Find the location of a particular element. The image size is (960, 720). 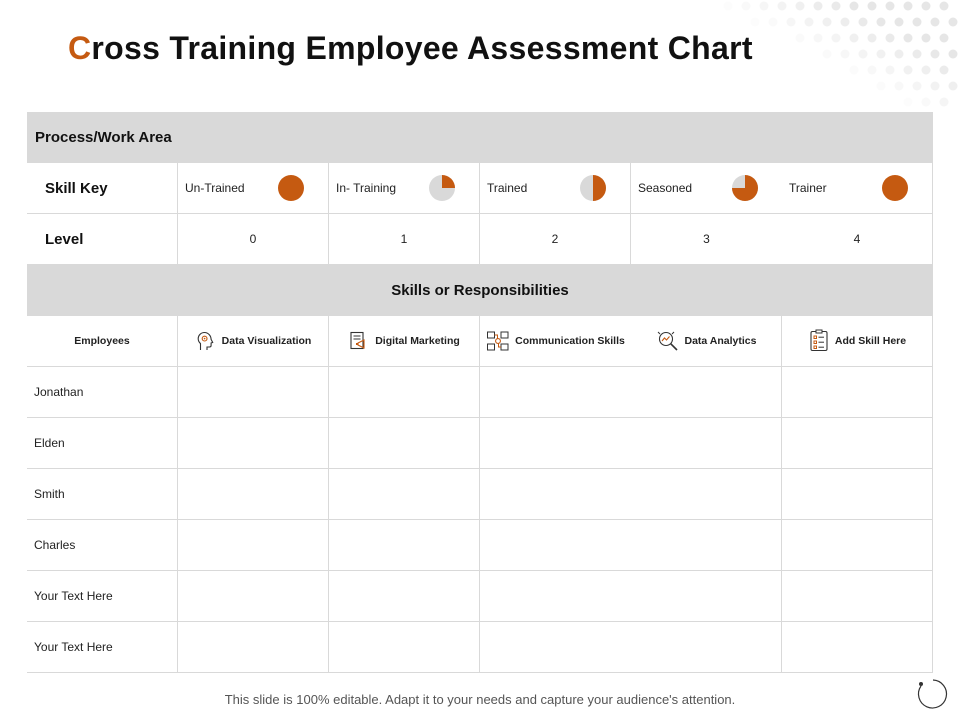

page-title: Cross Training Employee Assessment Chart is located at coordinates (410, 48).